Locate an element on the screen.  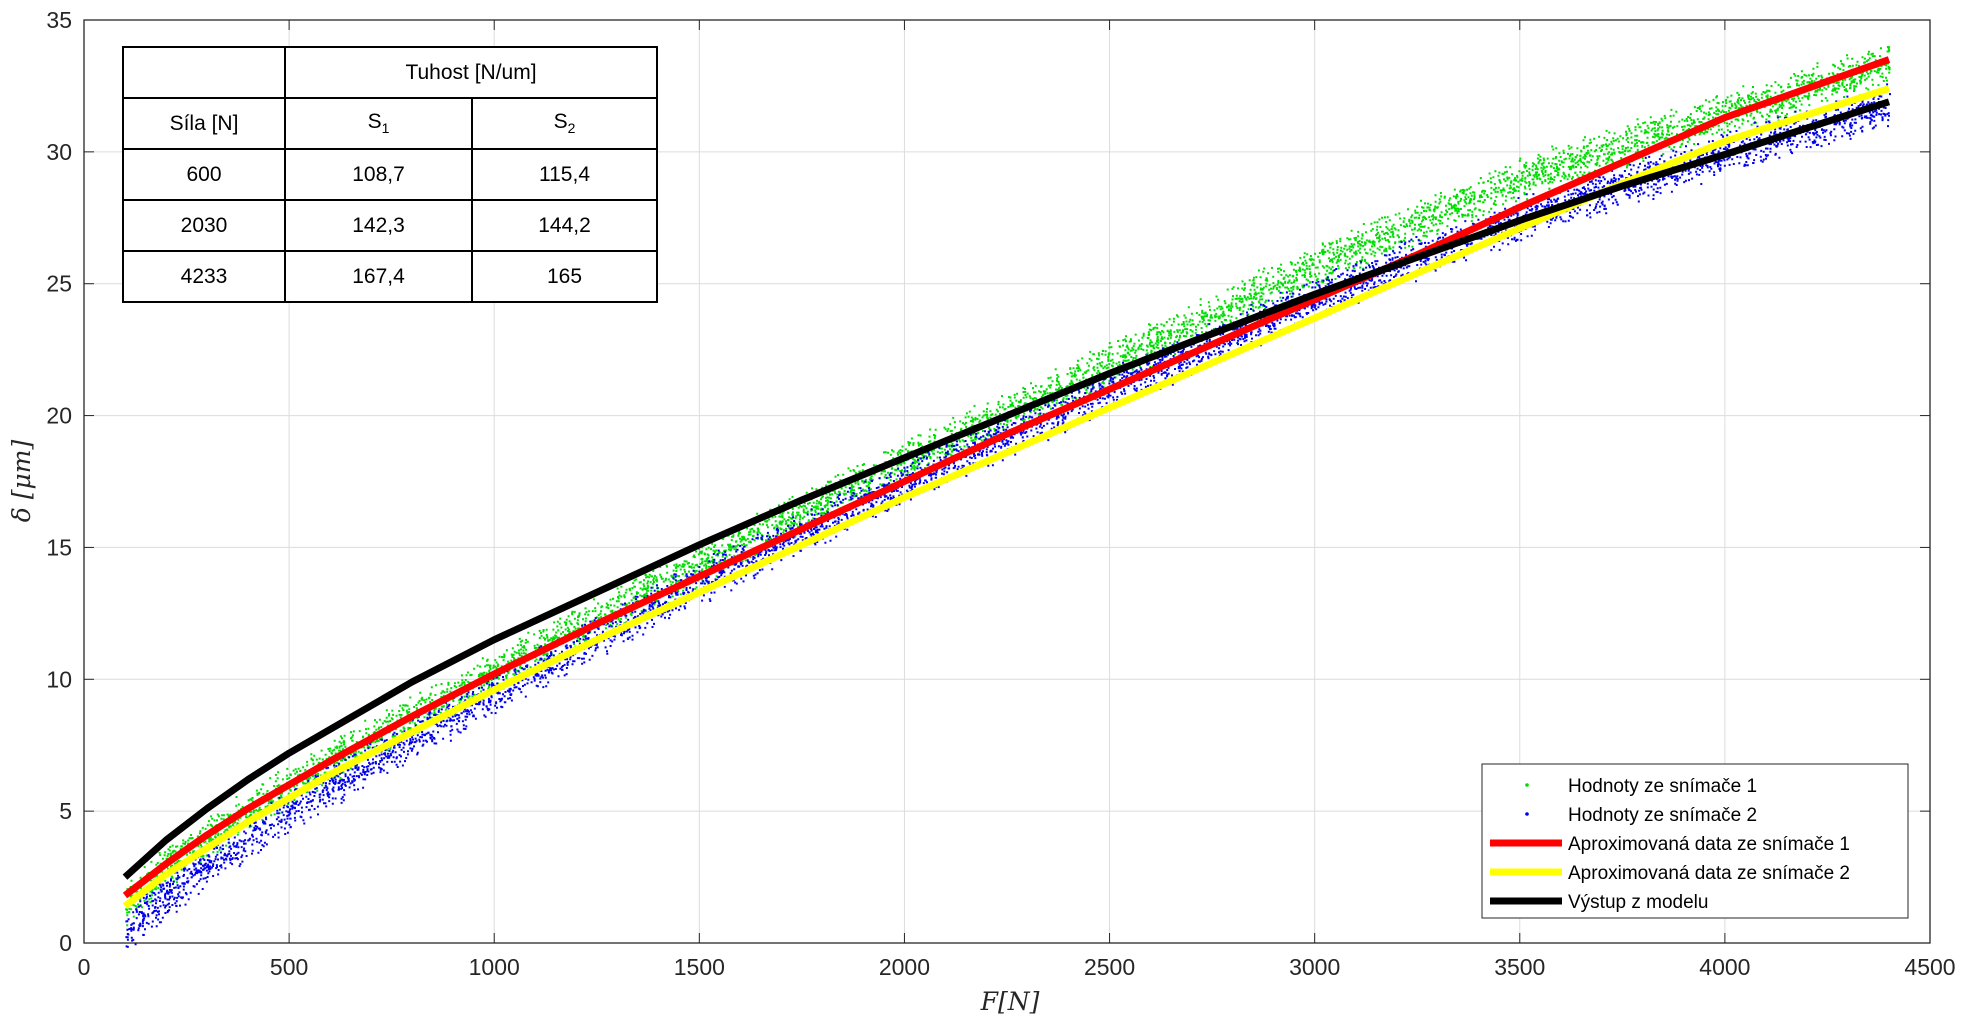
y-tick-label: 20 is located at coordinates (59, 416).